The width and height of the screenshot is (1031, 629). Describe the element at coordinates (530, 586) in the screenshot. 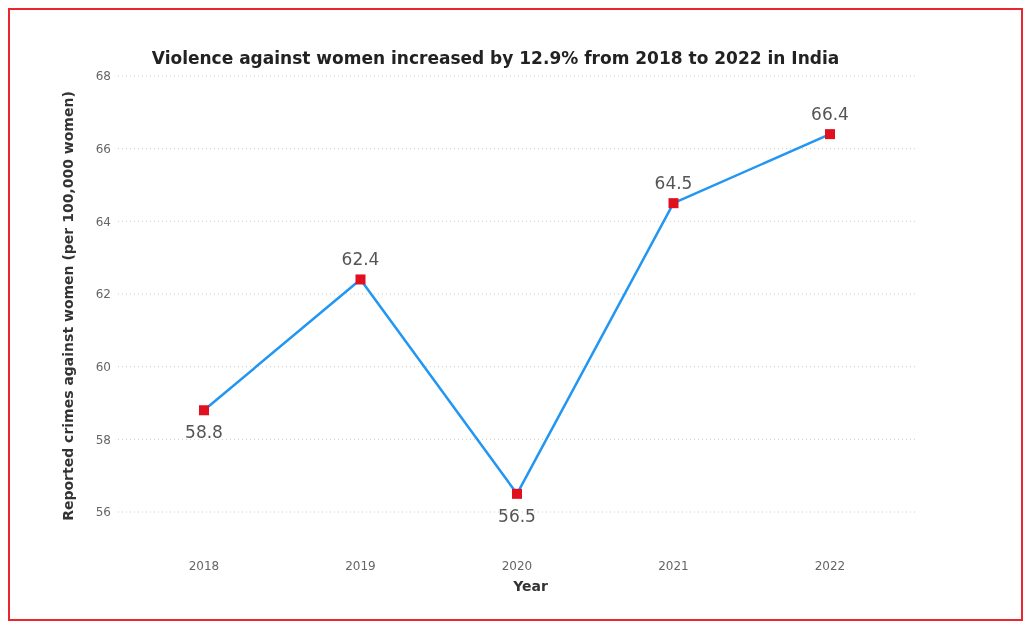

I see `x-axis-title: Year` at that location.